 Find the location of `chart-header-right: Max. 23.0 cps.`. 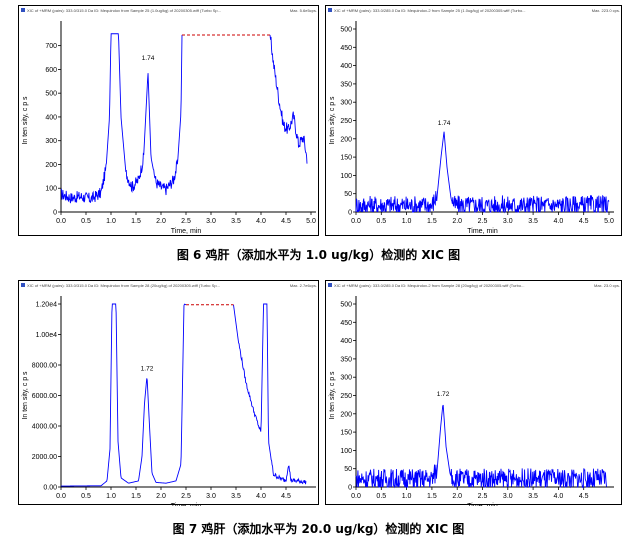

chart-header-right: Max. 23.0 cps. is located at coordinates (607, 285).